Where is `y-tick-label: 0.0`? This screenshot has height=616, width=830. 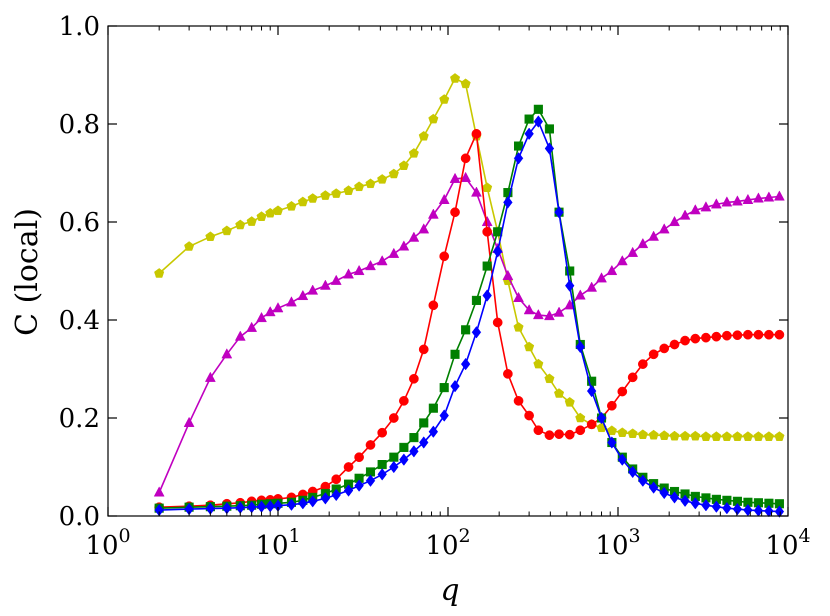
y-tick-label: 0.0 is located at coordinates (79, 517).